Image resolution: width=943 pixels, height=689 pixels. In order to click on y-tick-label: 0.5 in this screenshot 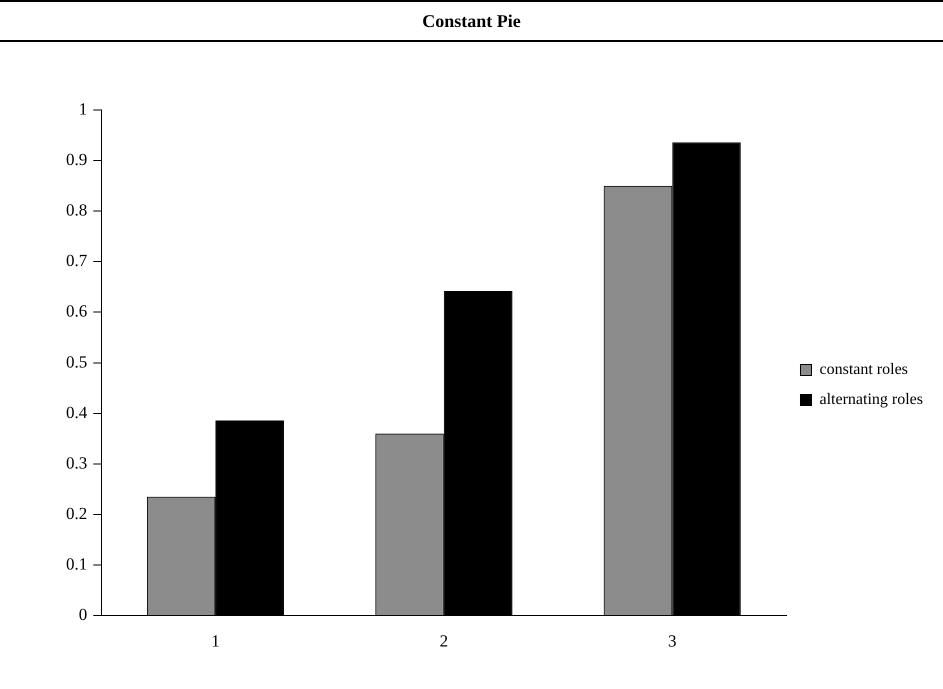, I will do `click(77, 362)`.